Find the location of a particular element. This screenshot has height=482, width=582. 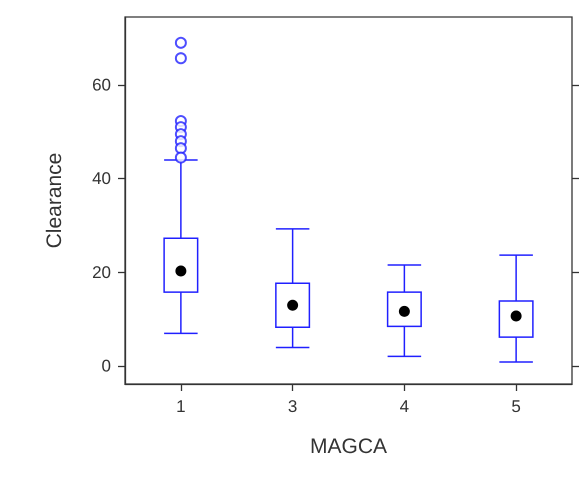

x-tick-label: 3 is located at coordinates (293, 406).